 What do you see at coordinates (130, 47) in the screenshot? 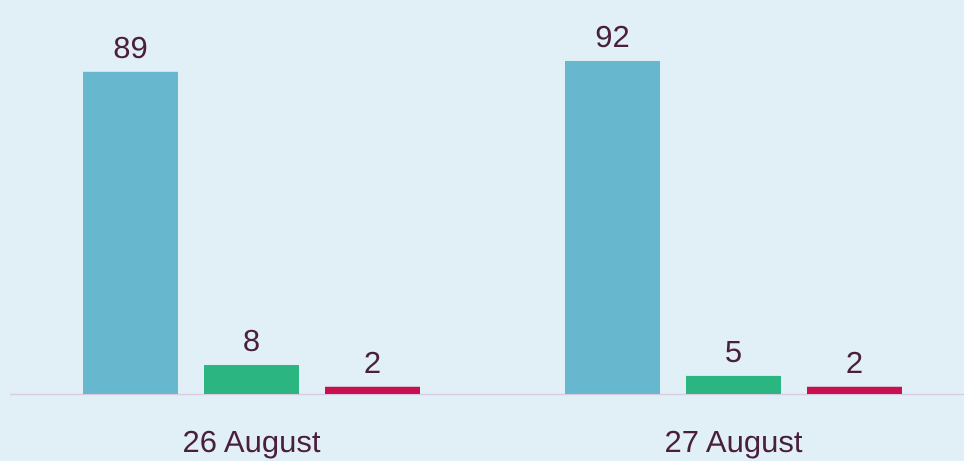
I see `data-label: 89` at bounding box center [130, 47].